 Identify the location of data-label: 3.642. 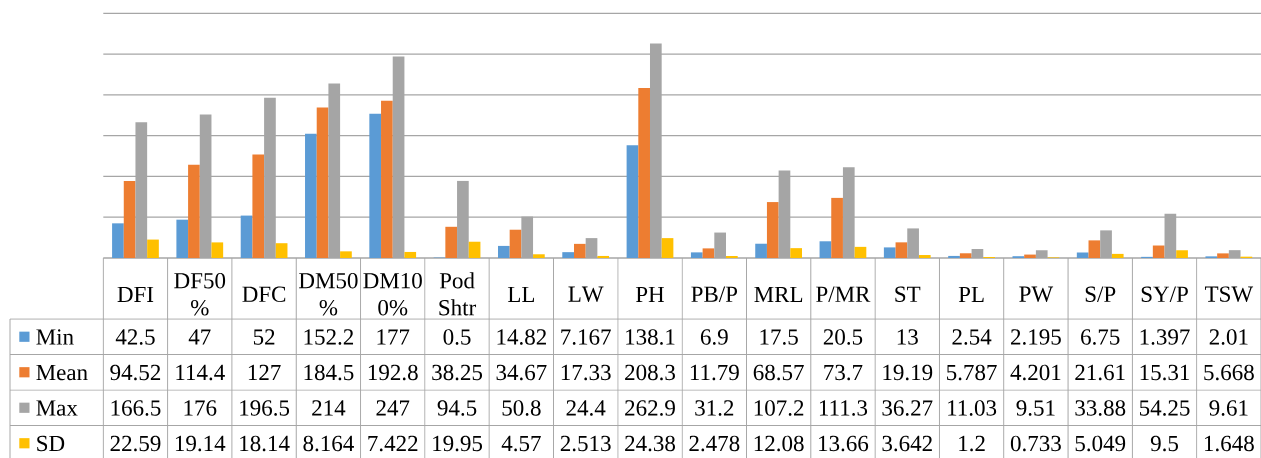
(907, 443).